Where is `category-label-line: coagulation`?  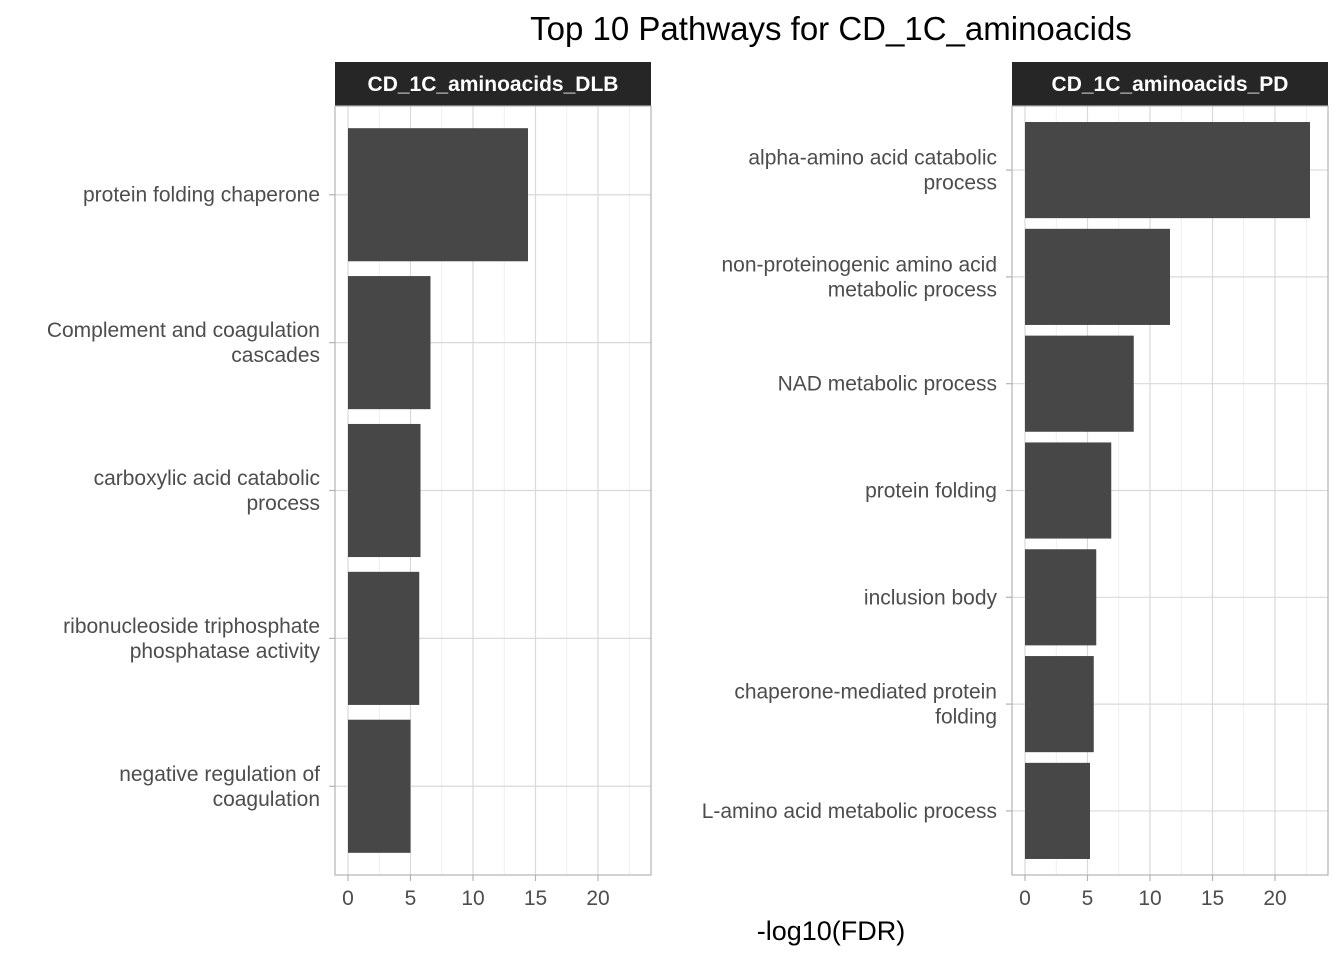
category-label-line: coagulation is located at coordinates (266, 799).